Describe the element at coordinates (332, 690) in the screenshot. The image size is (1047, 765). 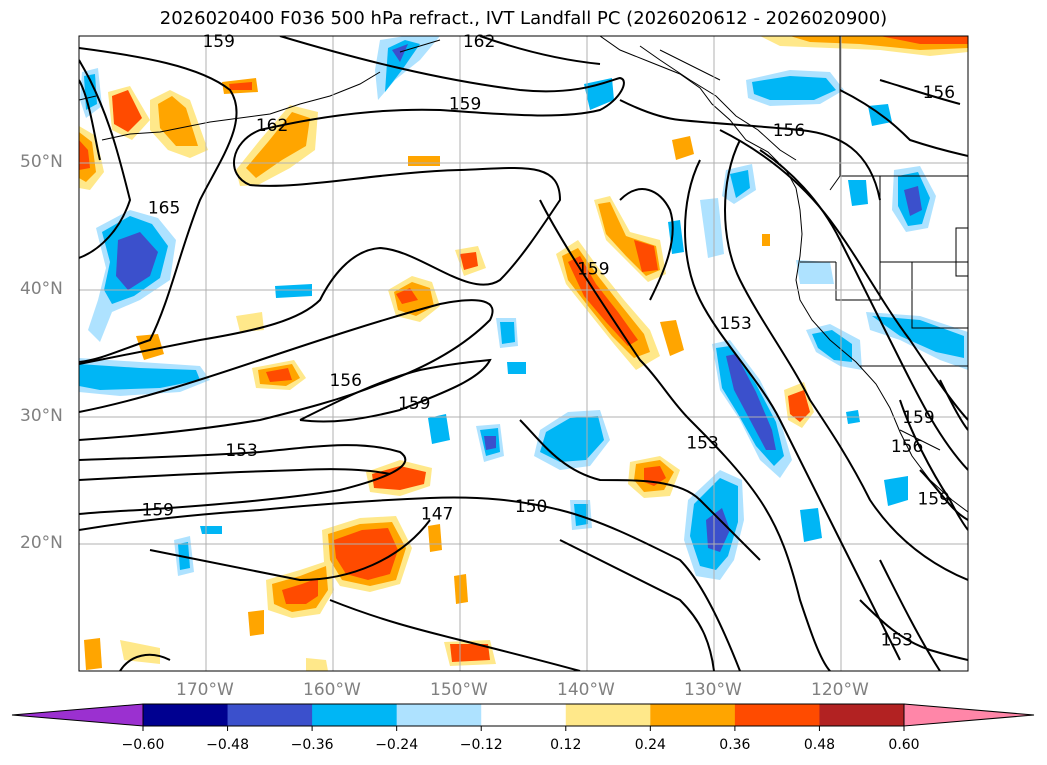
I see `lon-label: 160°W` at that location.